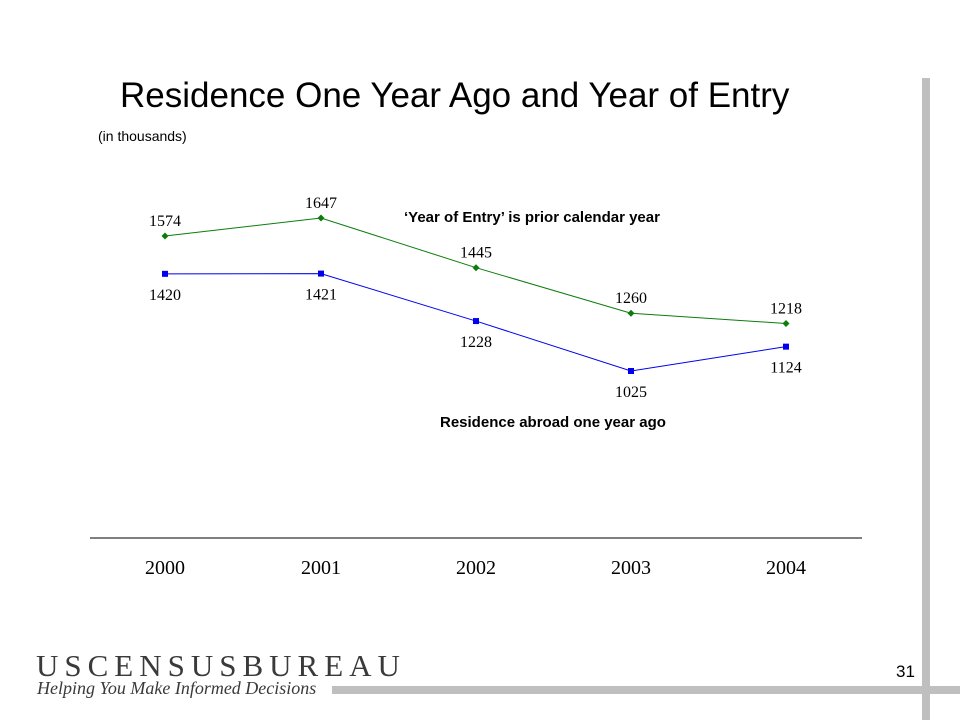 This screenshot has height=720, width=960. I want to click on decorative-horizontal-bar, so click(646, 690).